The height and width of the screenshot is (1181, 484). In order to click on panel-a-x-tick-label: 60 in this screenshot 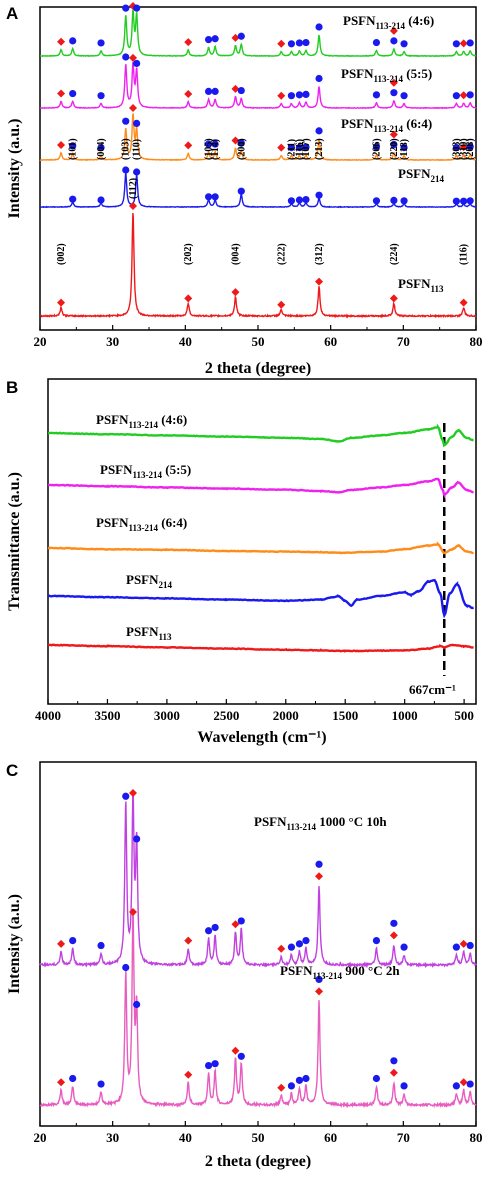, I will do `click(330, 341)`.